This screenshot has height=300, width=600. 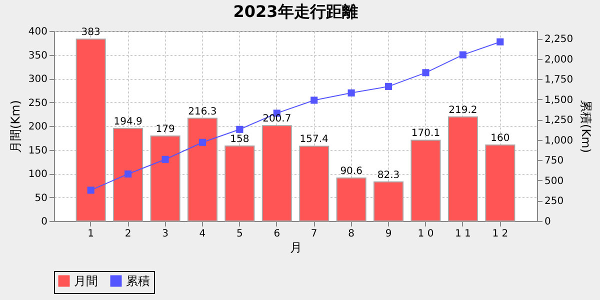 What do you see at coordinates (165, 129) in the screenshot?
I see `data-label: 179` at bounding box center [165, 129].